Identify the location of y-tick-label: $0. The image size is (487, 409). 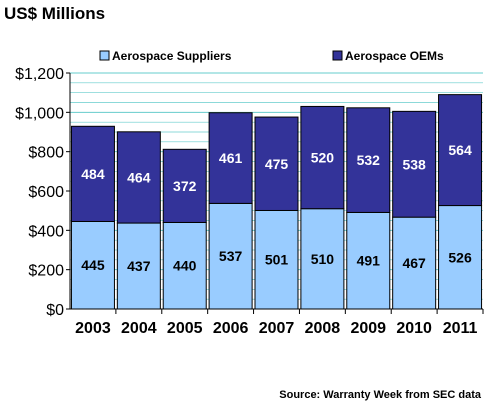
(55, 310).